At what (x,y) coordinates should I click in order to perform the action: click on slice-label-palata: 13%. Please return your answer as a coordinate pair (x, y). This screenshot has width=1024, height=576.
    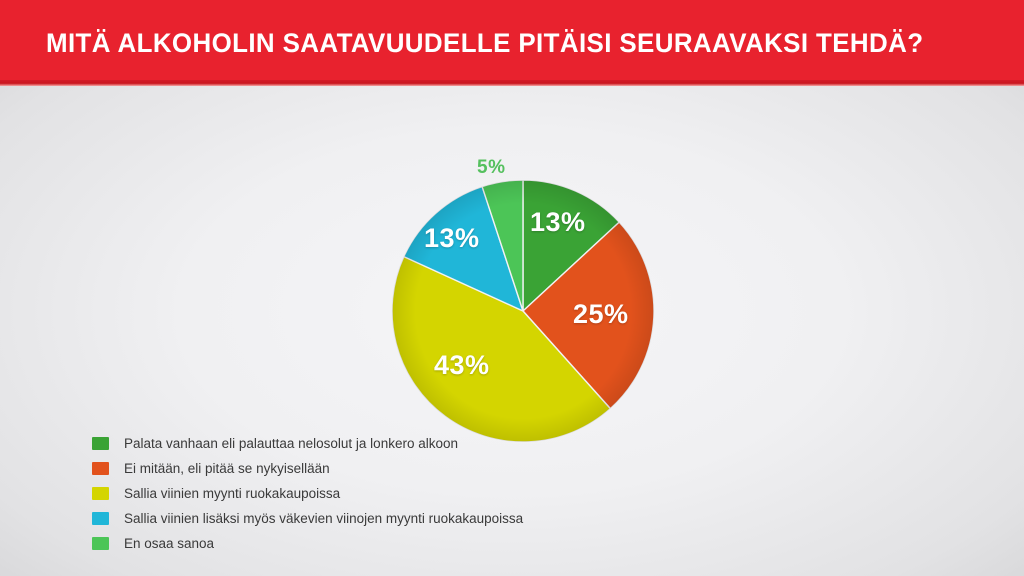
    Looking at the image, I should click on (558, 222).